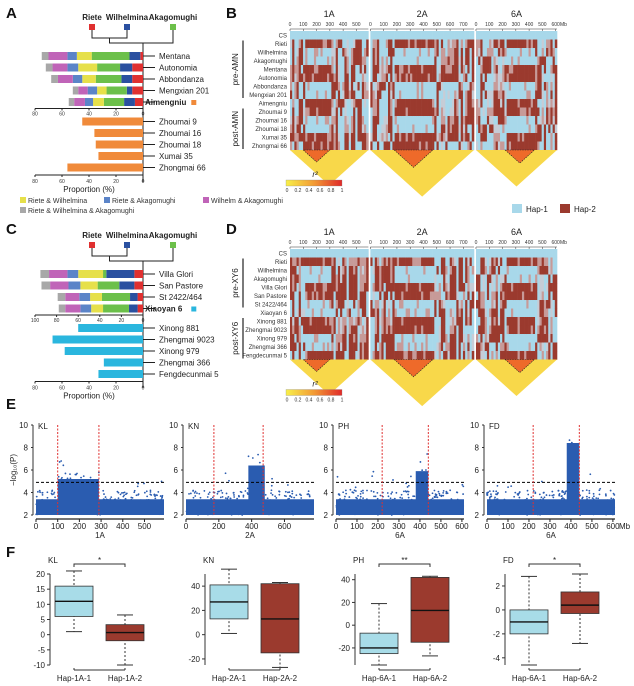 The height and width of the screenshot is (686, 634). I want to click on y-tick-label: 0, so click(498, 610).